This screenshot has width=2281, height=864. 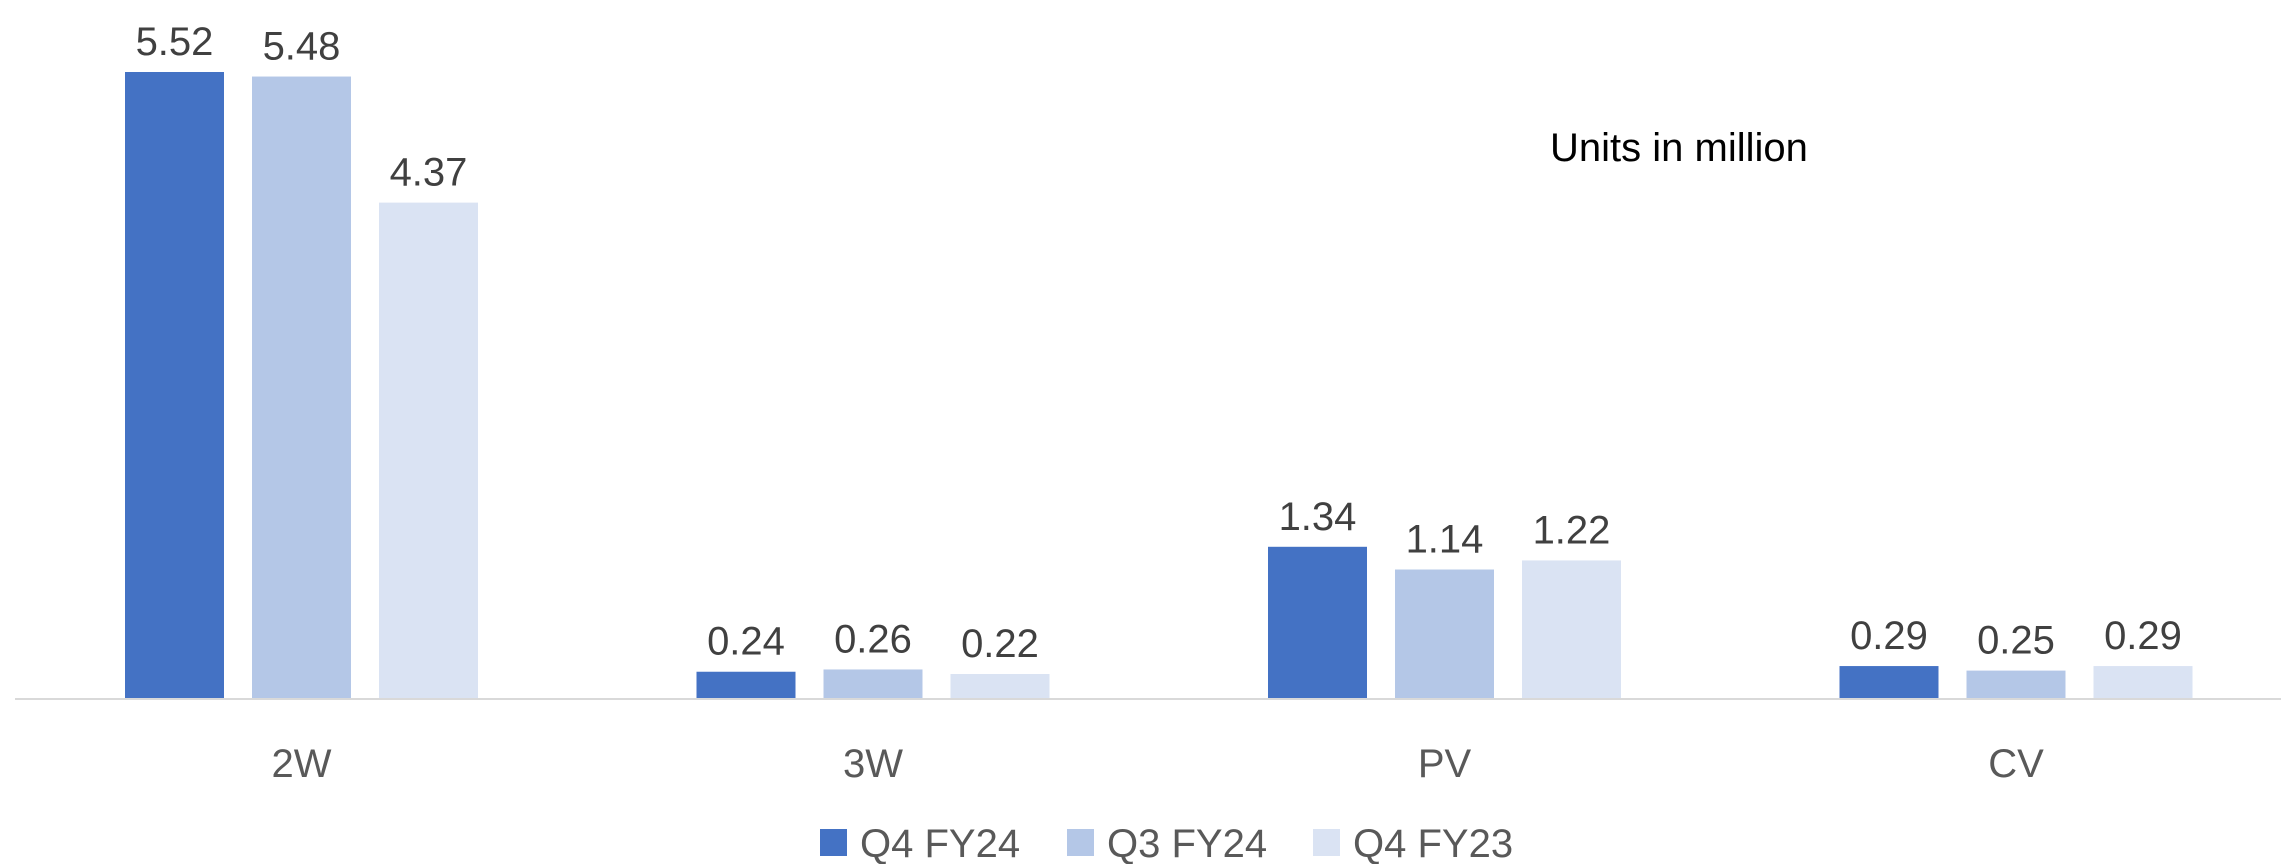 I want to click on value-label: 0.22, so click(x=1000, y=644).